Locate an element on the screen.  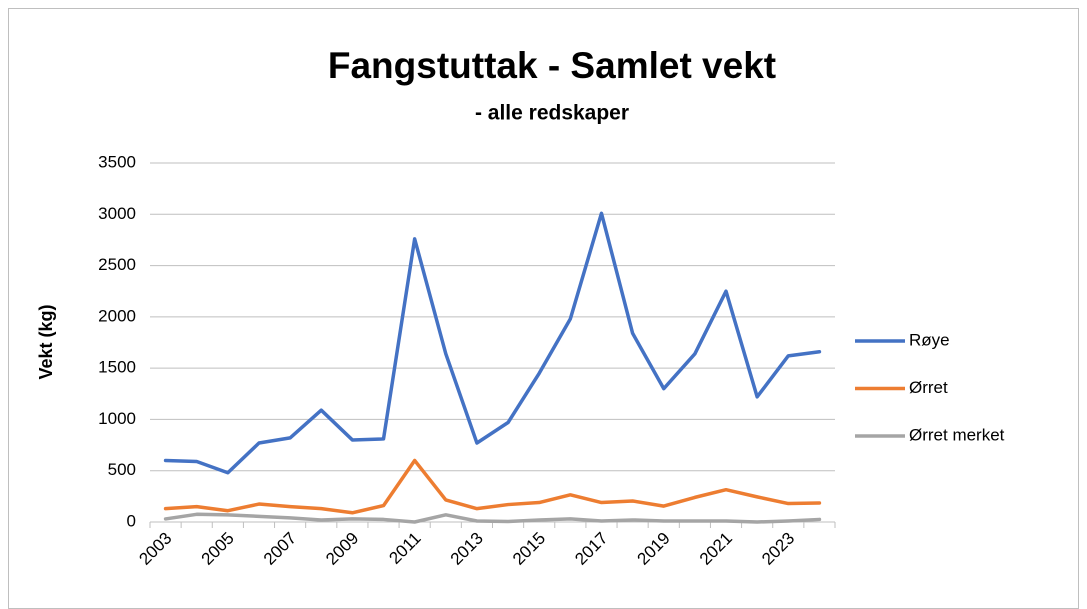
y-tick-label: 3000 is located at coordinates (117, 213).